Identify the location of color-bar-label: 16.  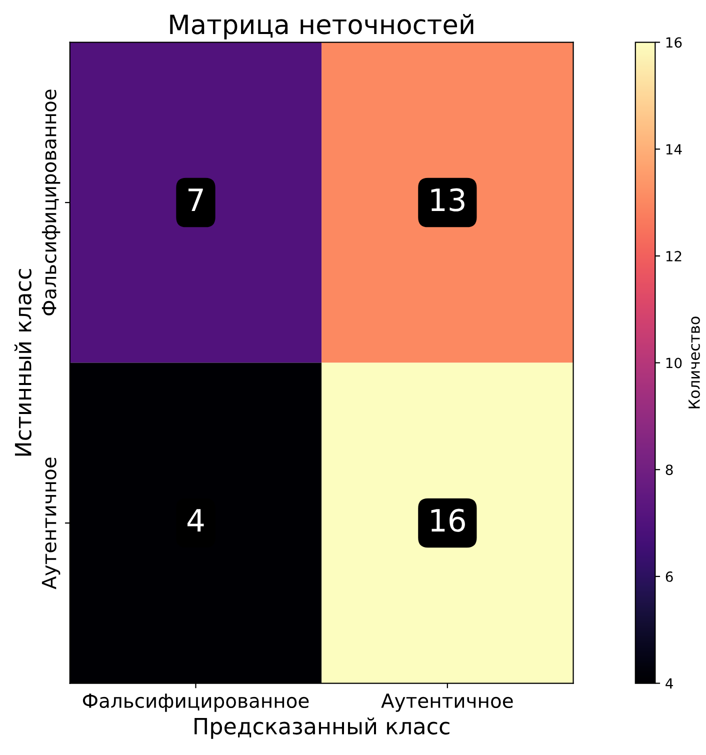
(674, 42).